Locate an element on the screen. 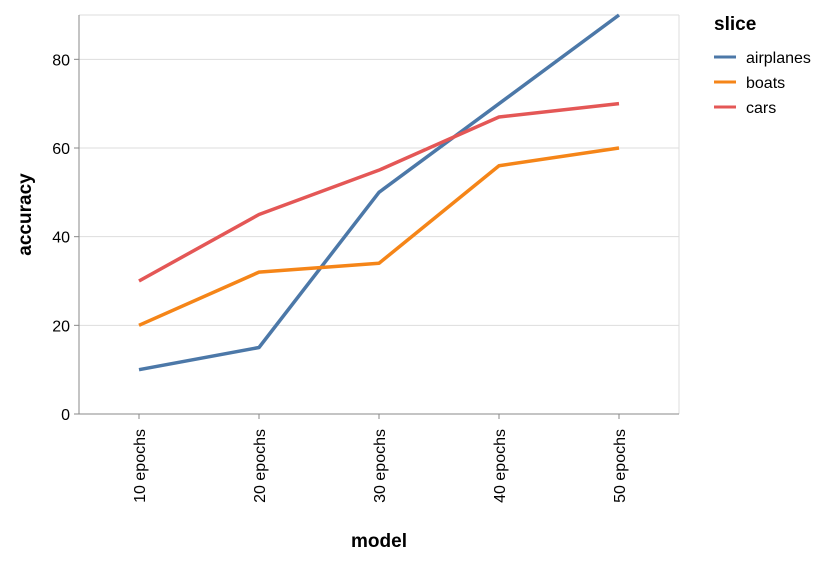  x-tick-label: 20 epochs is located at coordinates (260, 466).